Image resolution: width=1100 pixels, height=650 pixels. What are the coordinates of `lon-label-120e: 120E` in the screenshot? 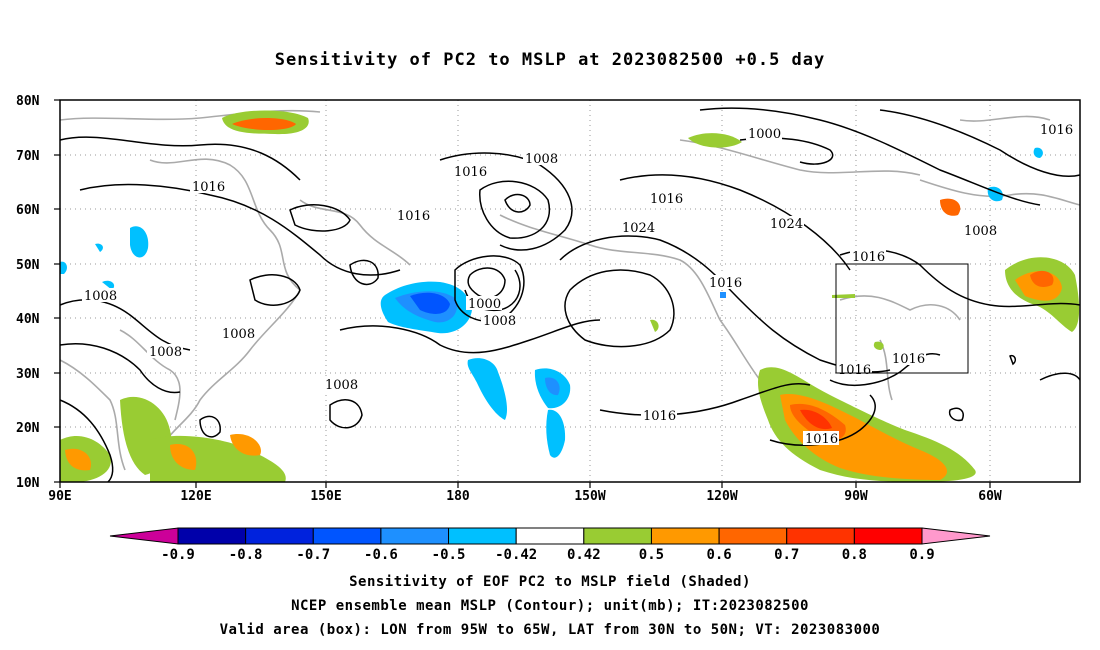 It's located at (195, 496).